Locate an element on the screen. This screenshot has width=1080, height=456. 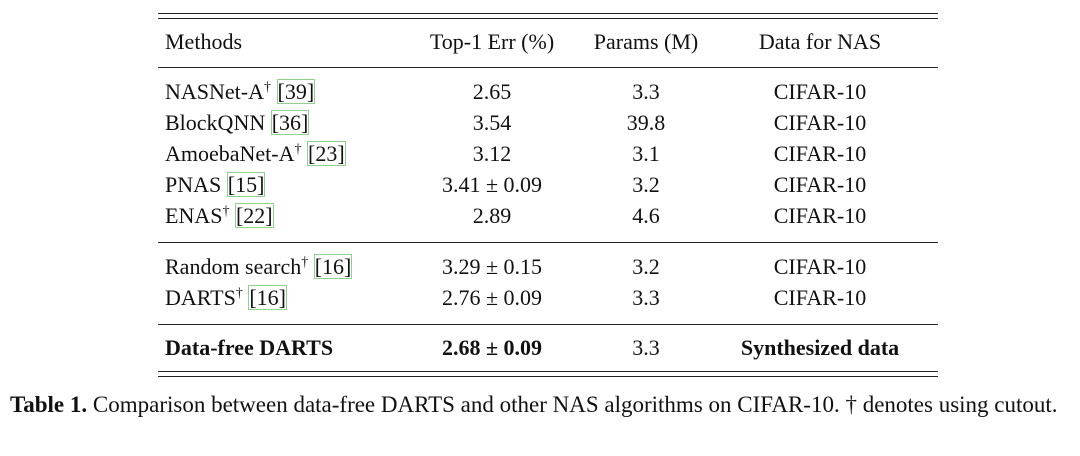
header-cell: Methods is located at coordinates (203, 41).